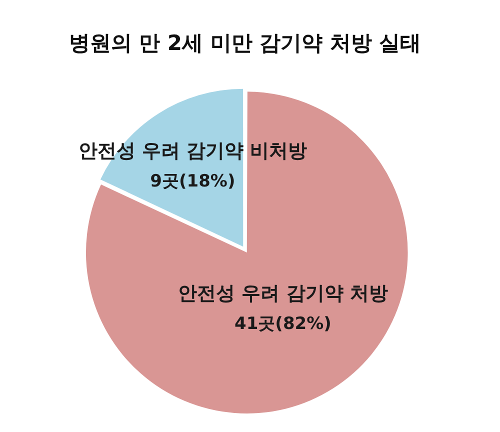  Describe the element at coordinates (193, 182) in the screenshot. I see `data-label: 9곳(18%)` at that location.